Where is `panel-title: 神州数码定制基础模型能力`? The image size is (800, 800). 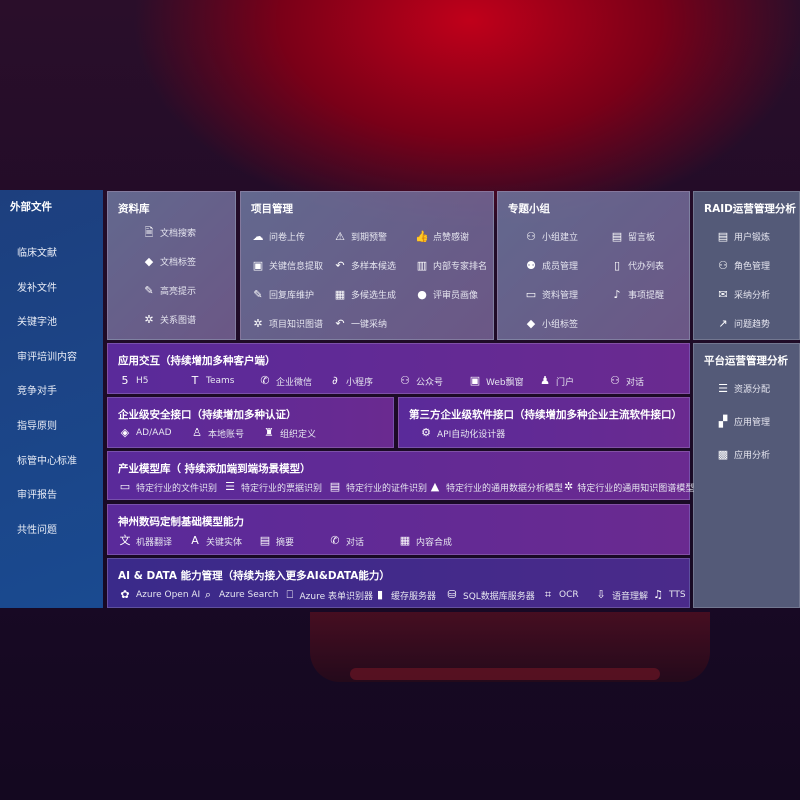
panel-title: 神州数码定制基础模型能力 is located at coordinates (181, 522).